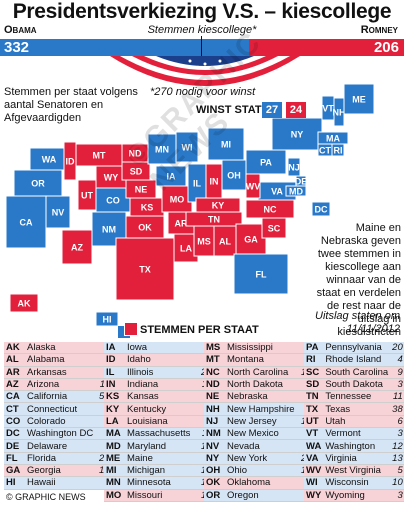 The width and height of the screenshot is (404, 506). I want to click on state-row-oh: OHOhio18, so click(259, 471).